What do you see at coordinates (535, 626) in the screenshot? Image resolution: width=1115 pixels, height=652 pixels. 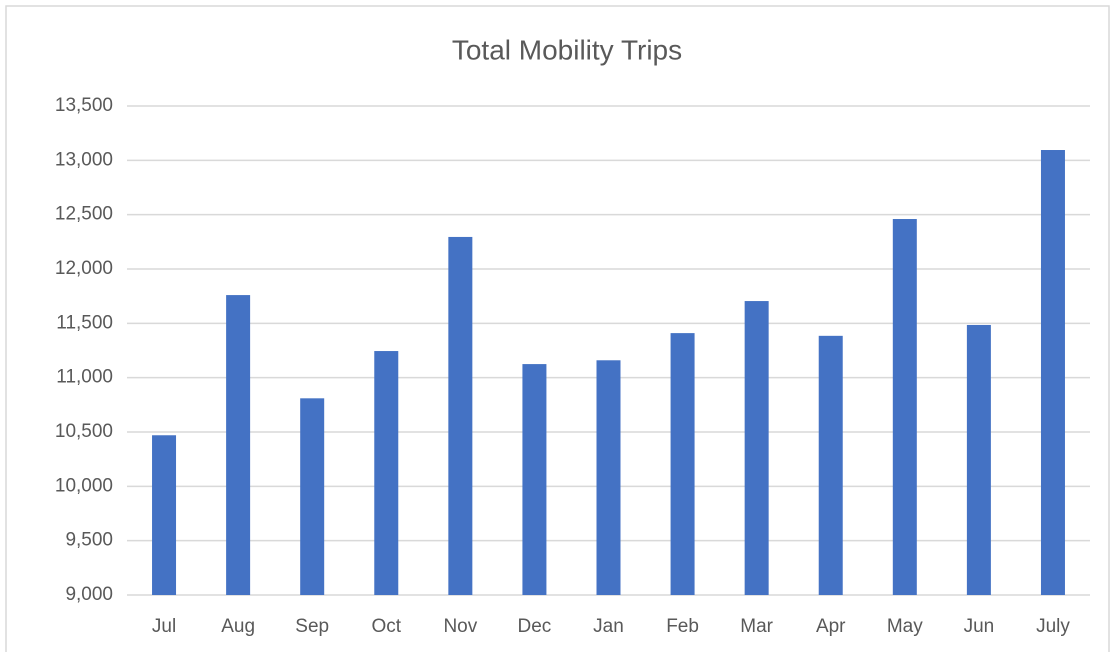 I see `x-tick-label: Dec` at bounding box center [535, 626].